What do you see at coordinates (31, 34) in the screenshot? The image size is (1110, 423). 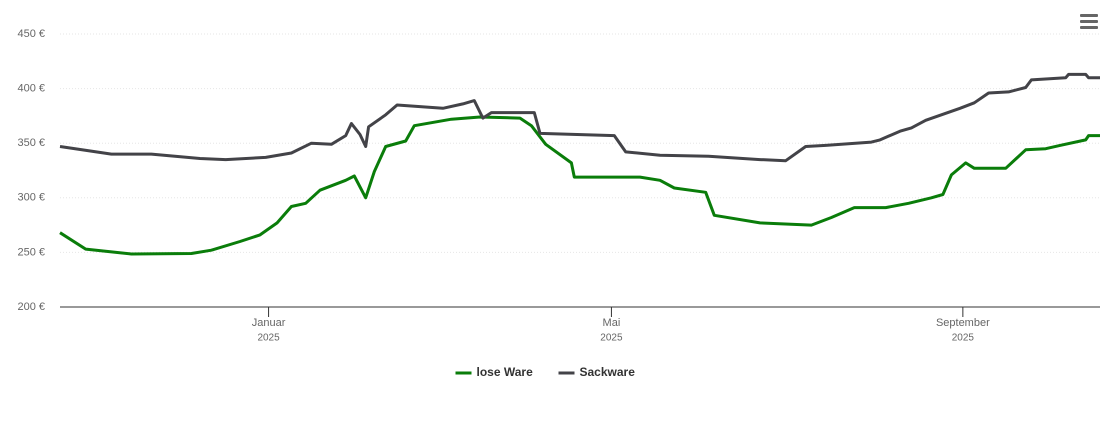 I see `y-tick-label: 450 €` at bounding box center [31, 34].